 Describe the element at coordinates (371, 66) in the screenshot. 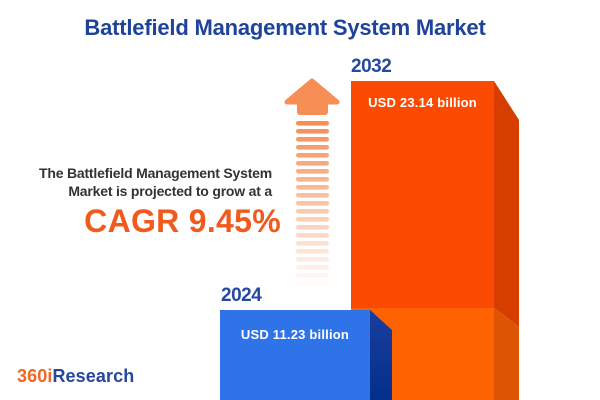

I see `year-label-2032: 2032` at that location.